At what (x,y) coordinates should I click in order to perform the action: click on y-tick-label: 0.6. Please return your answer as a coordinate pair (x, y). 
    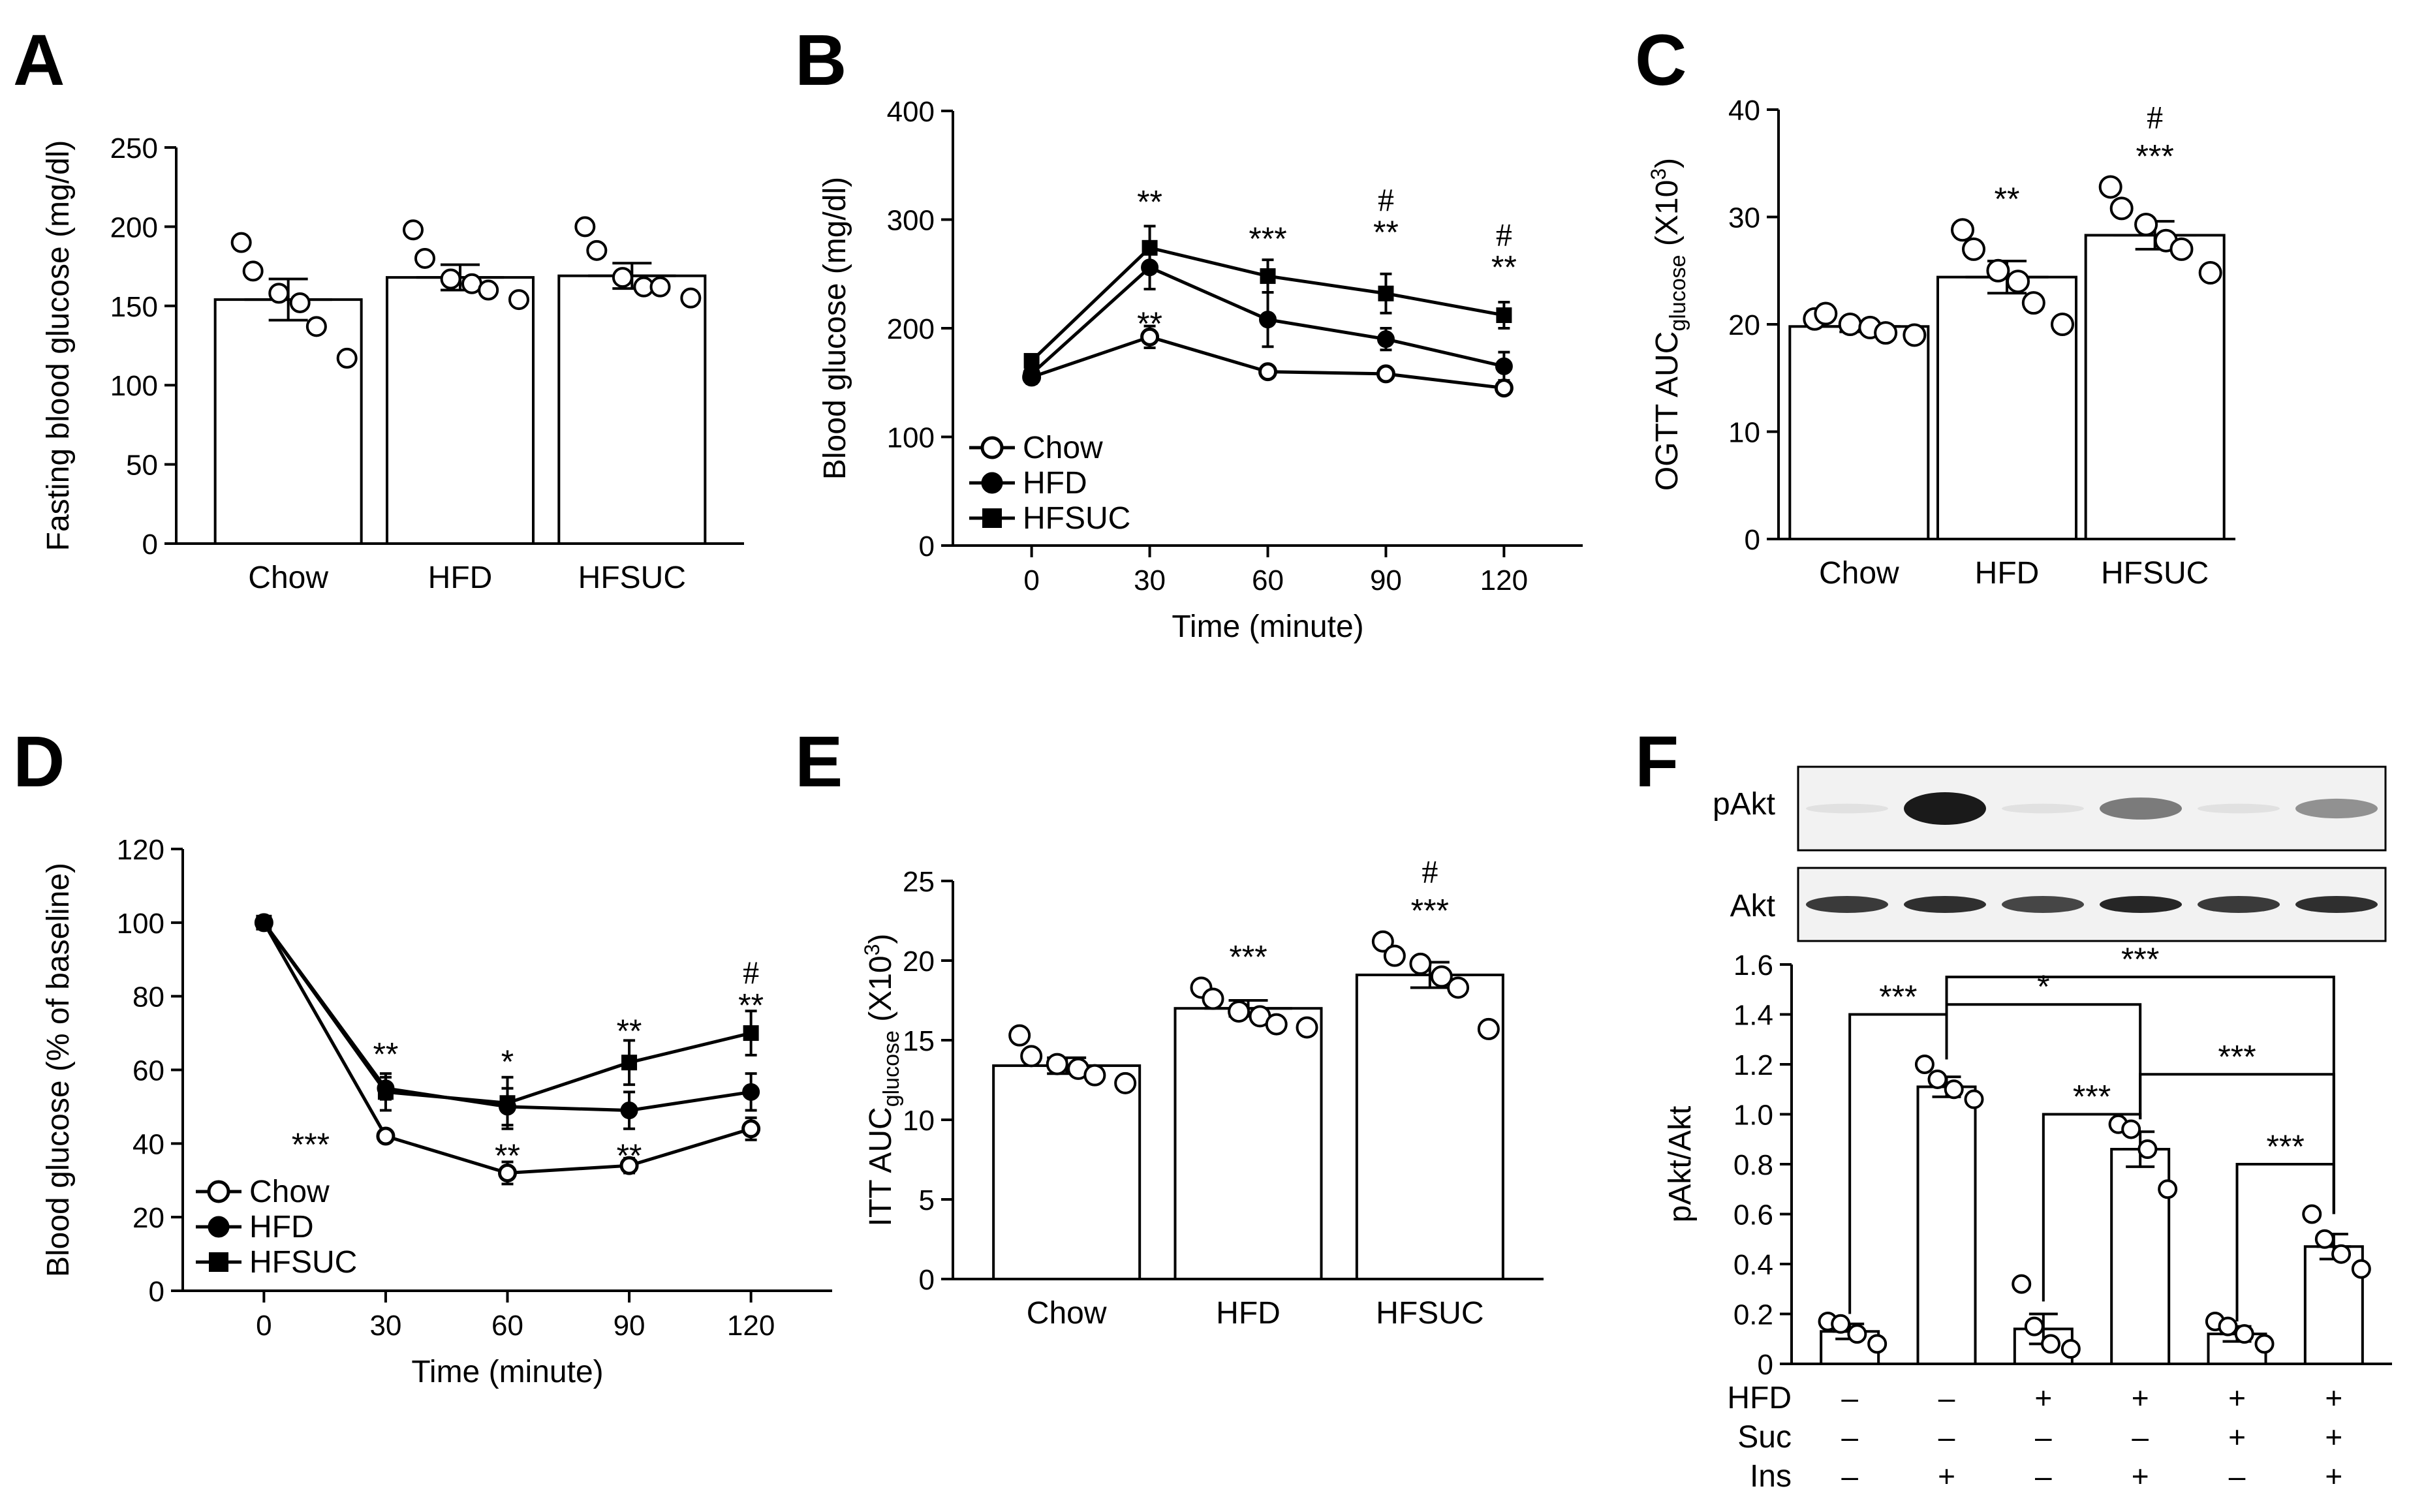
    Looking at the image, I should click on (1753, 1215).